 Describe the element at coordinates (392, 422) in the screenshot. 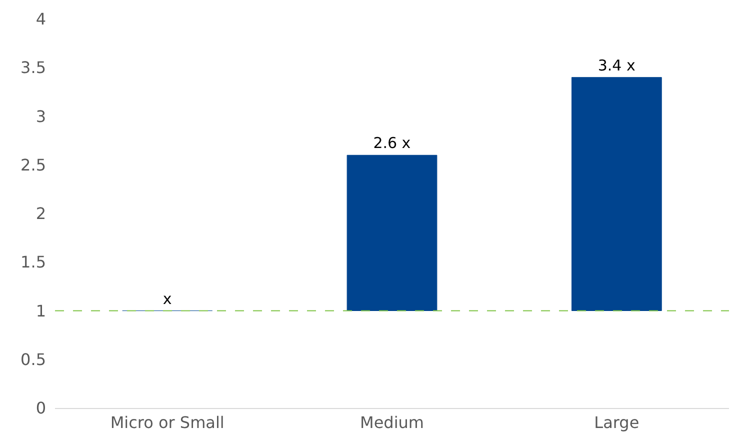

I see `x-tick-label: Medium` at that location.